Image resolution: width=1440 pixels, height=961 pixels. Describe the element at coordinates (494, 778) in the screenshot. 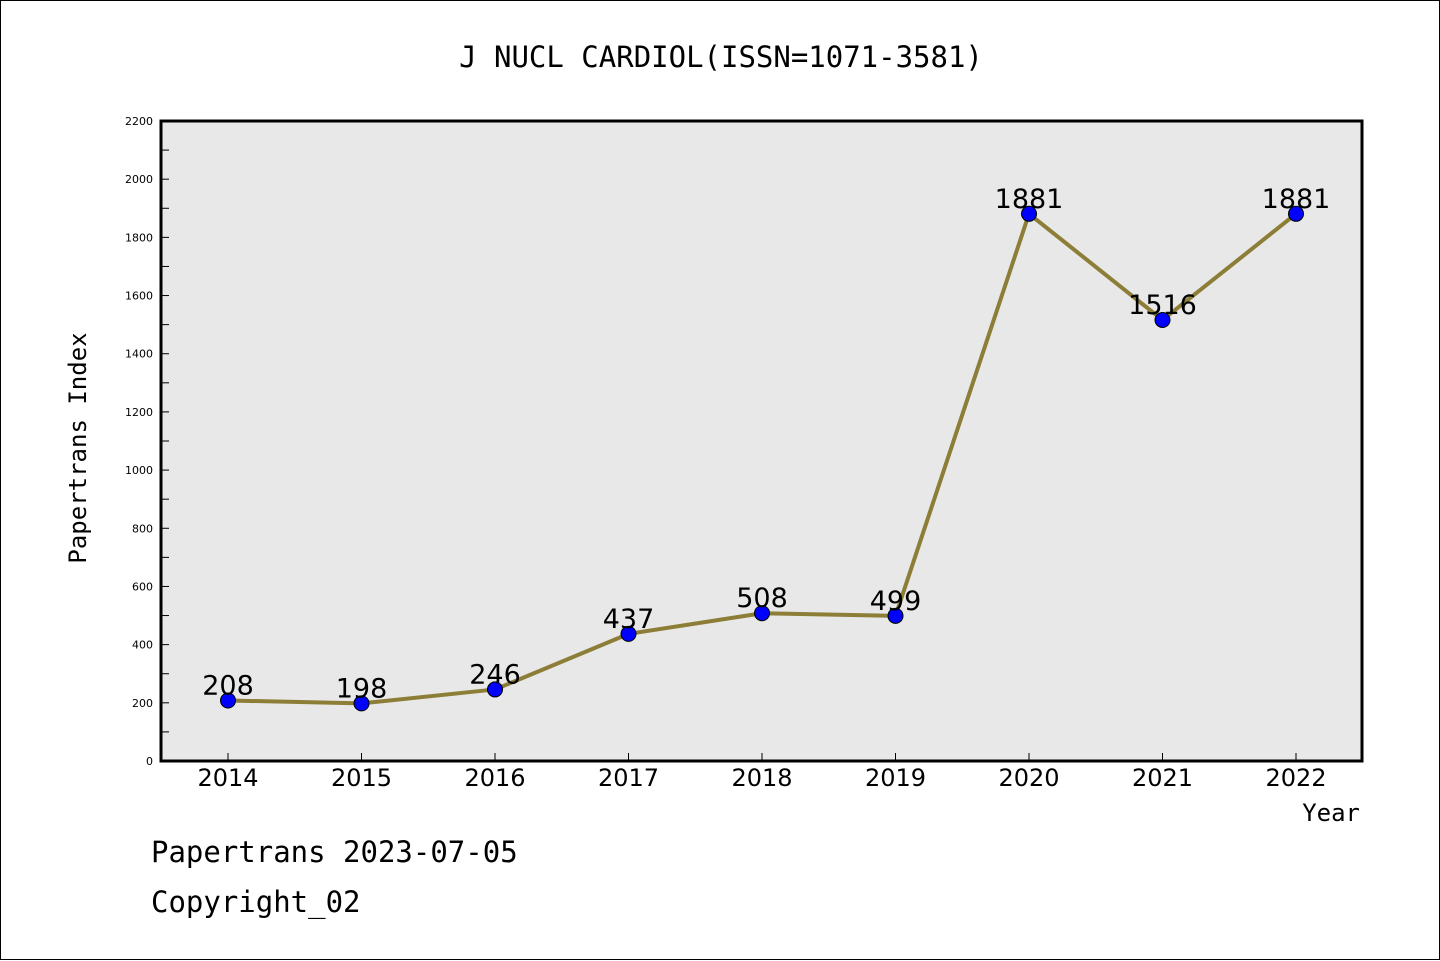

I see `x-tick-label: 2016` at that location.